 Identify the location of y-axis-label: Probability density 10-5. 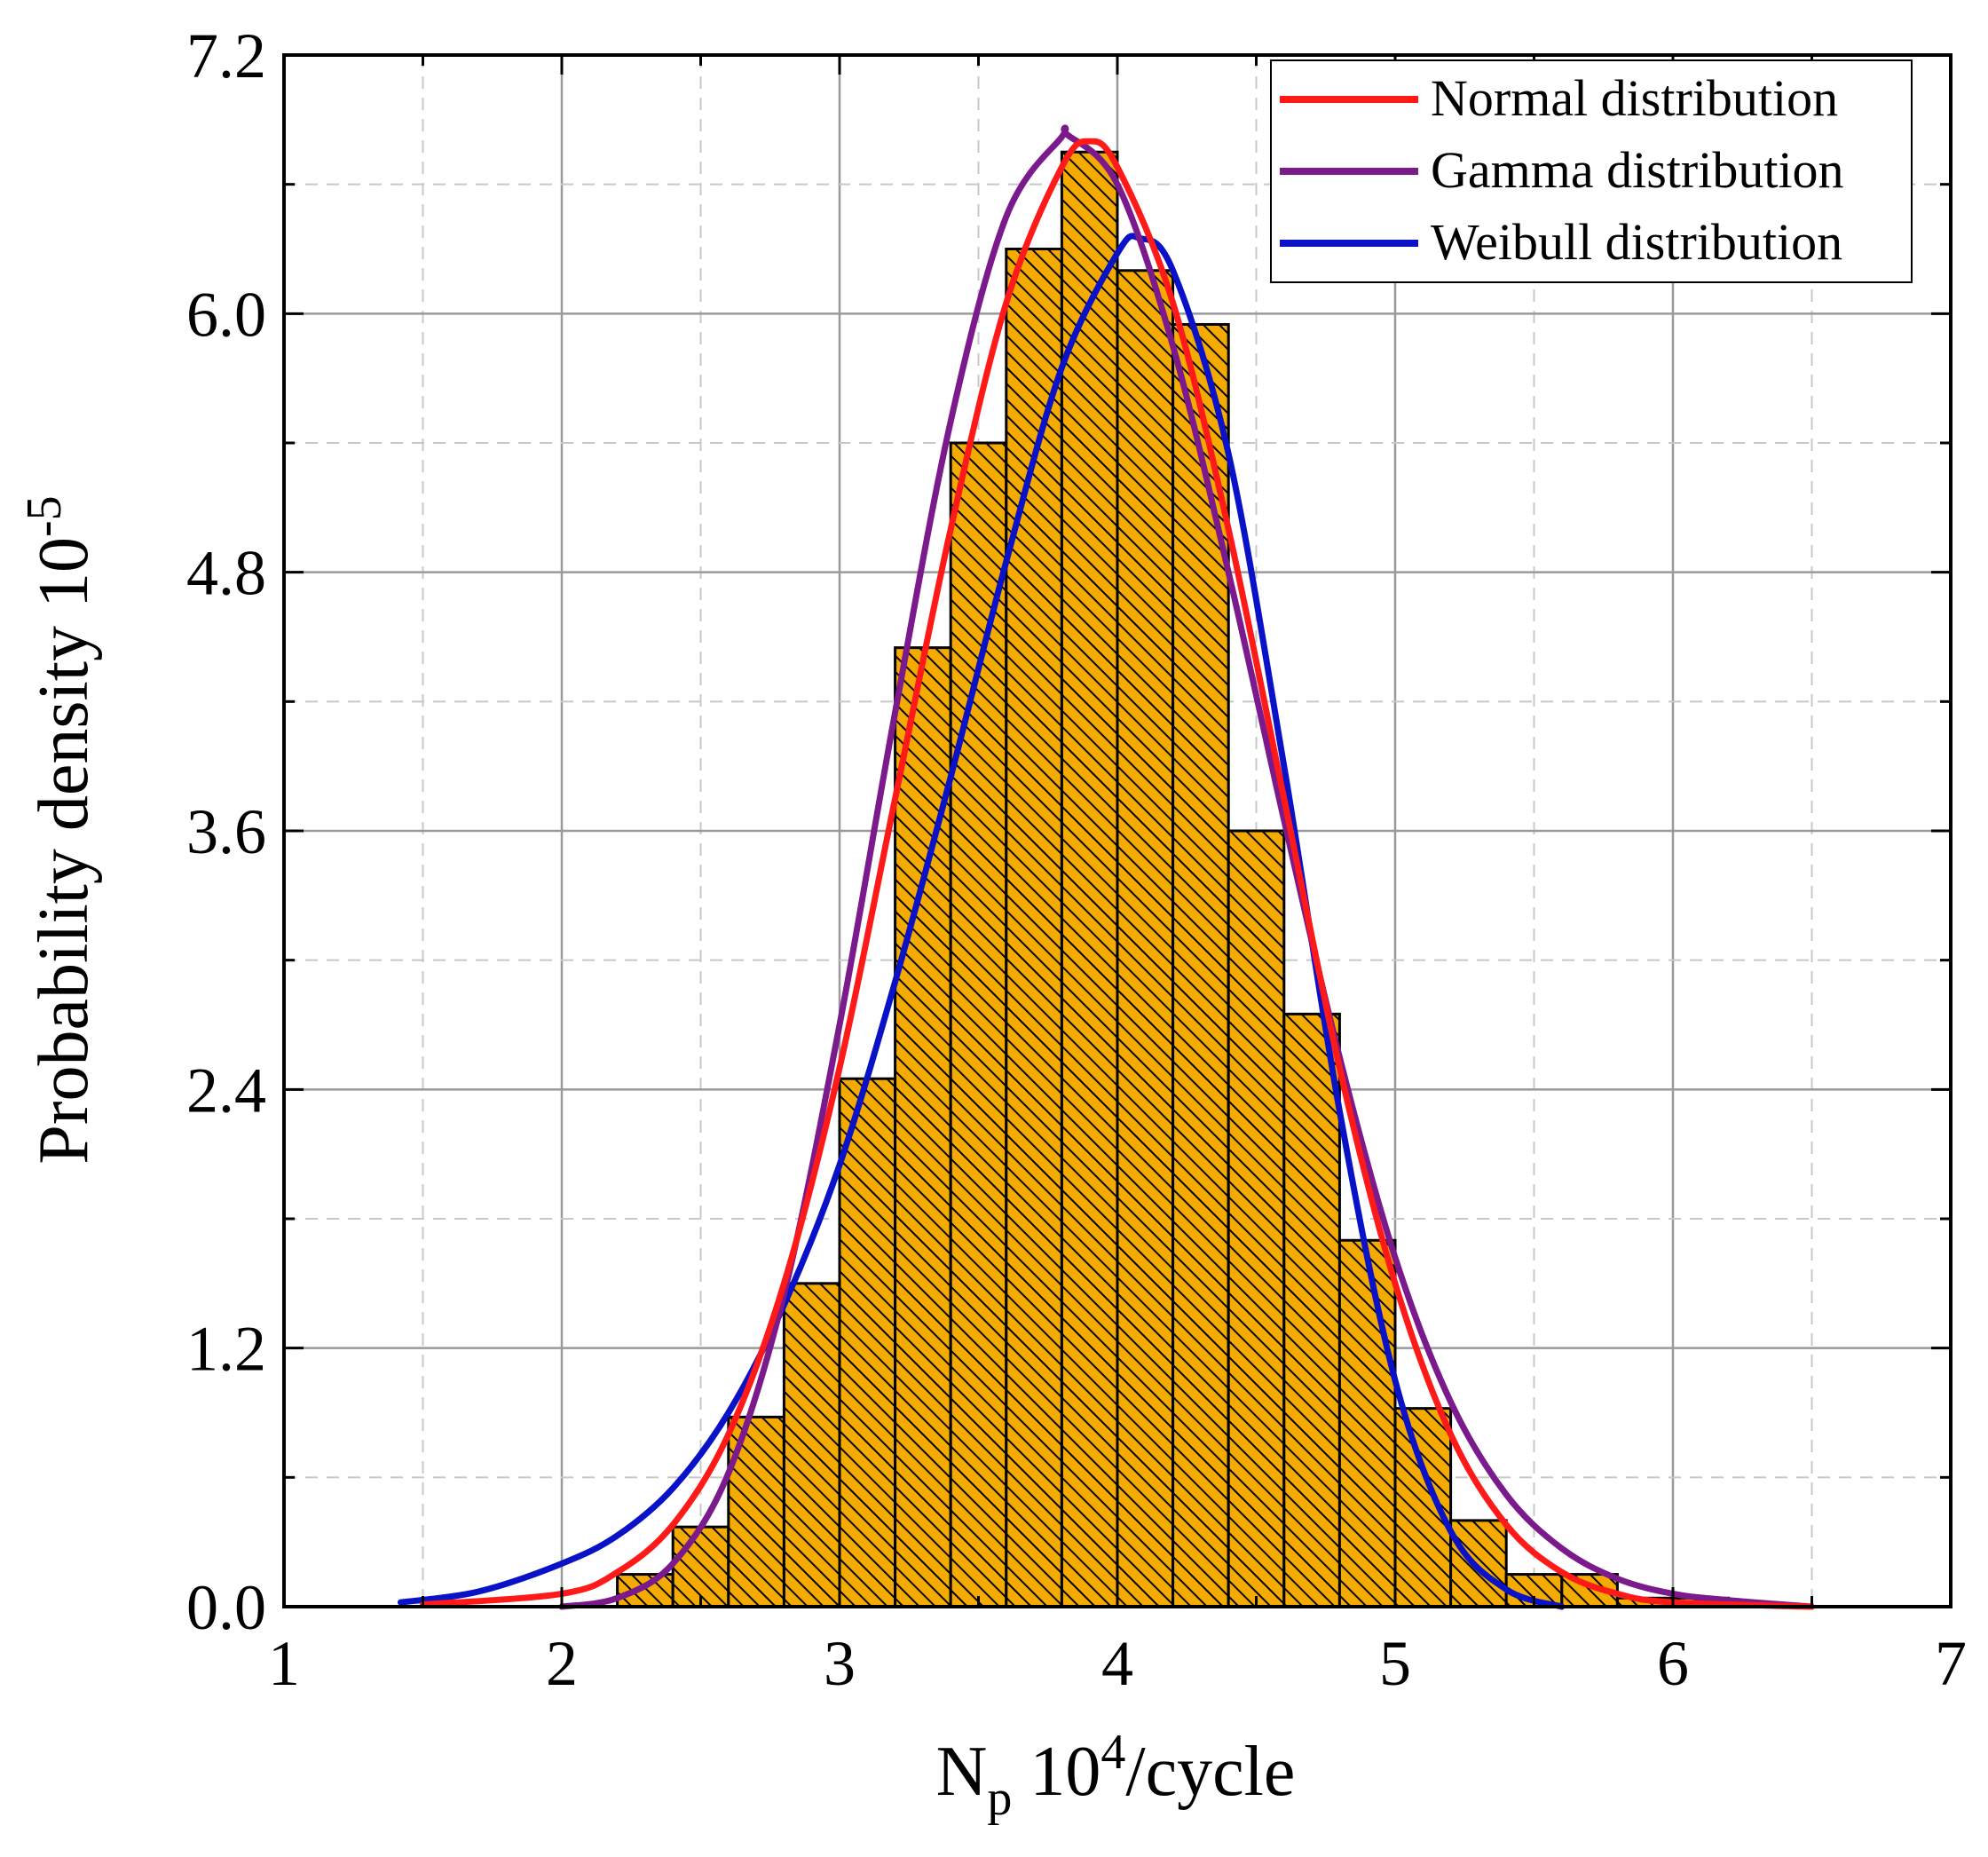
(60, 829).